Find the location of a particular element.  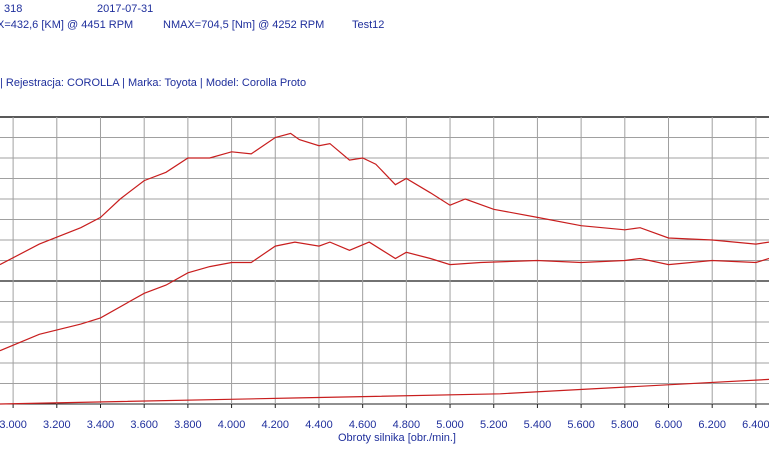

x-tick-label: 4.800 is located at coordinates (407, 425).